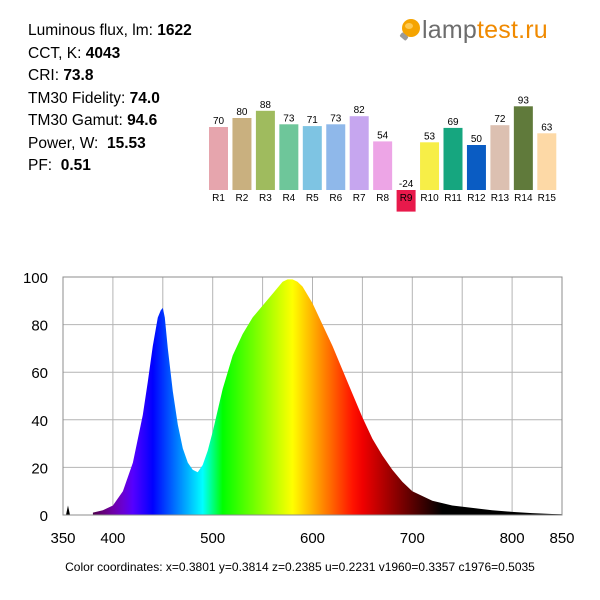  I want to click on cri-category-label: R9, so click(406, 198).